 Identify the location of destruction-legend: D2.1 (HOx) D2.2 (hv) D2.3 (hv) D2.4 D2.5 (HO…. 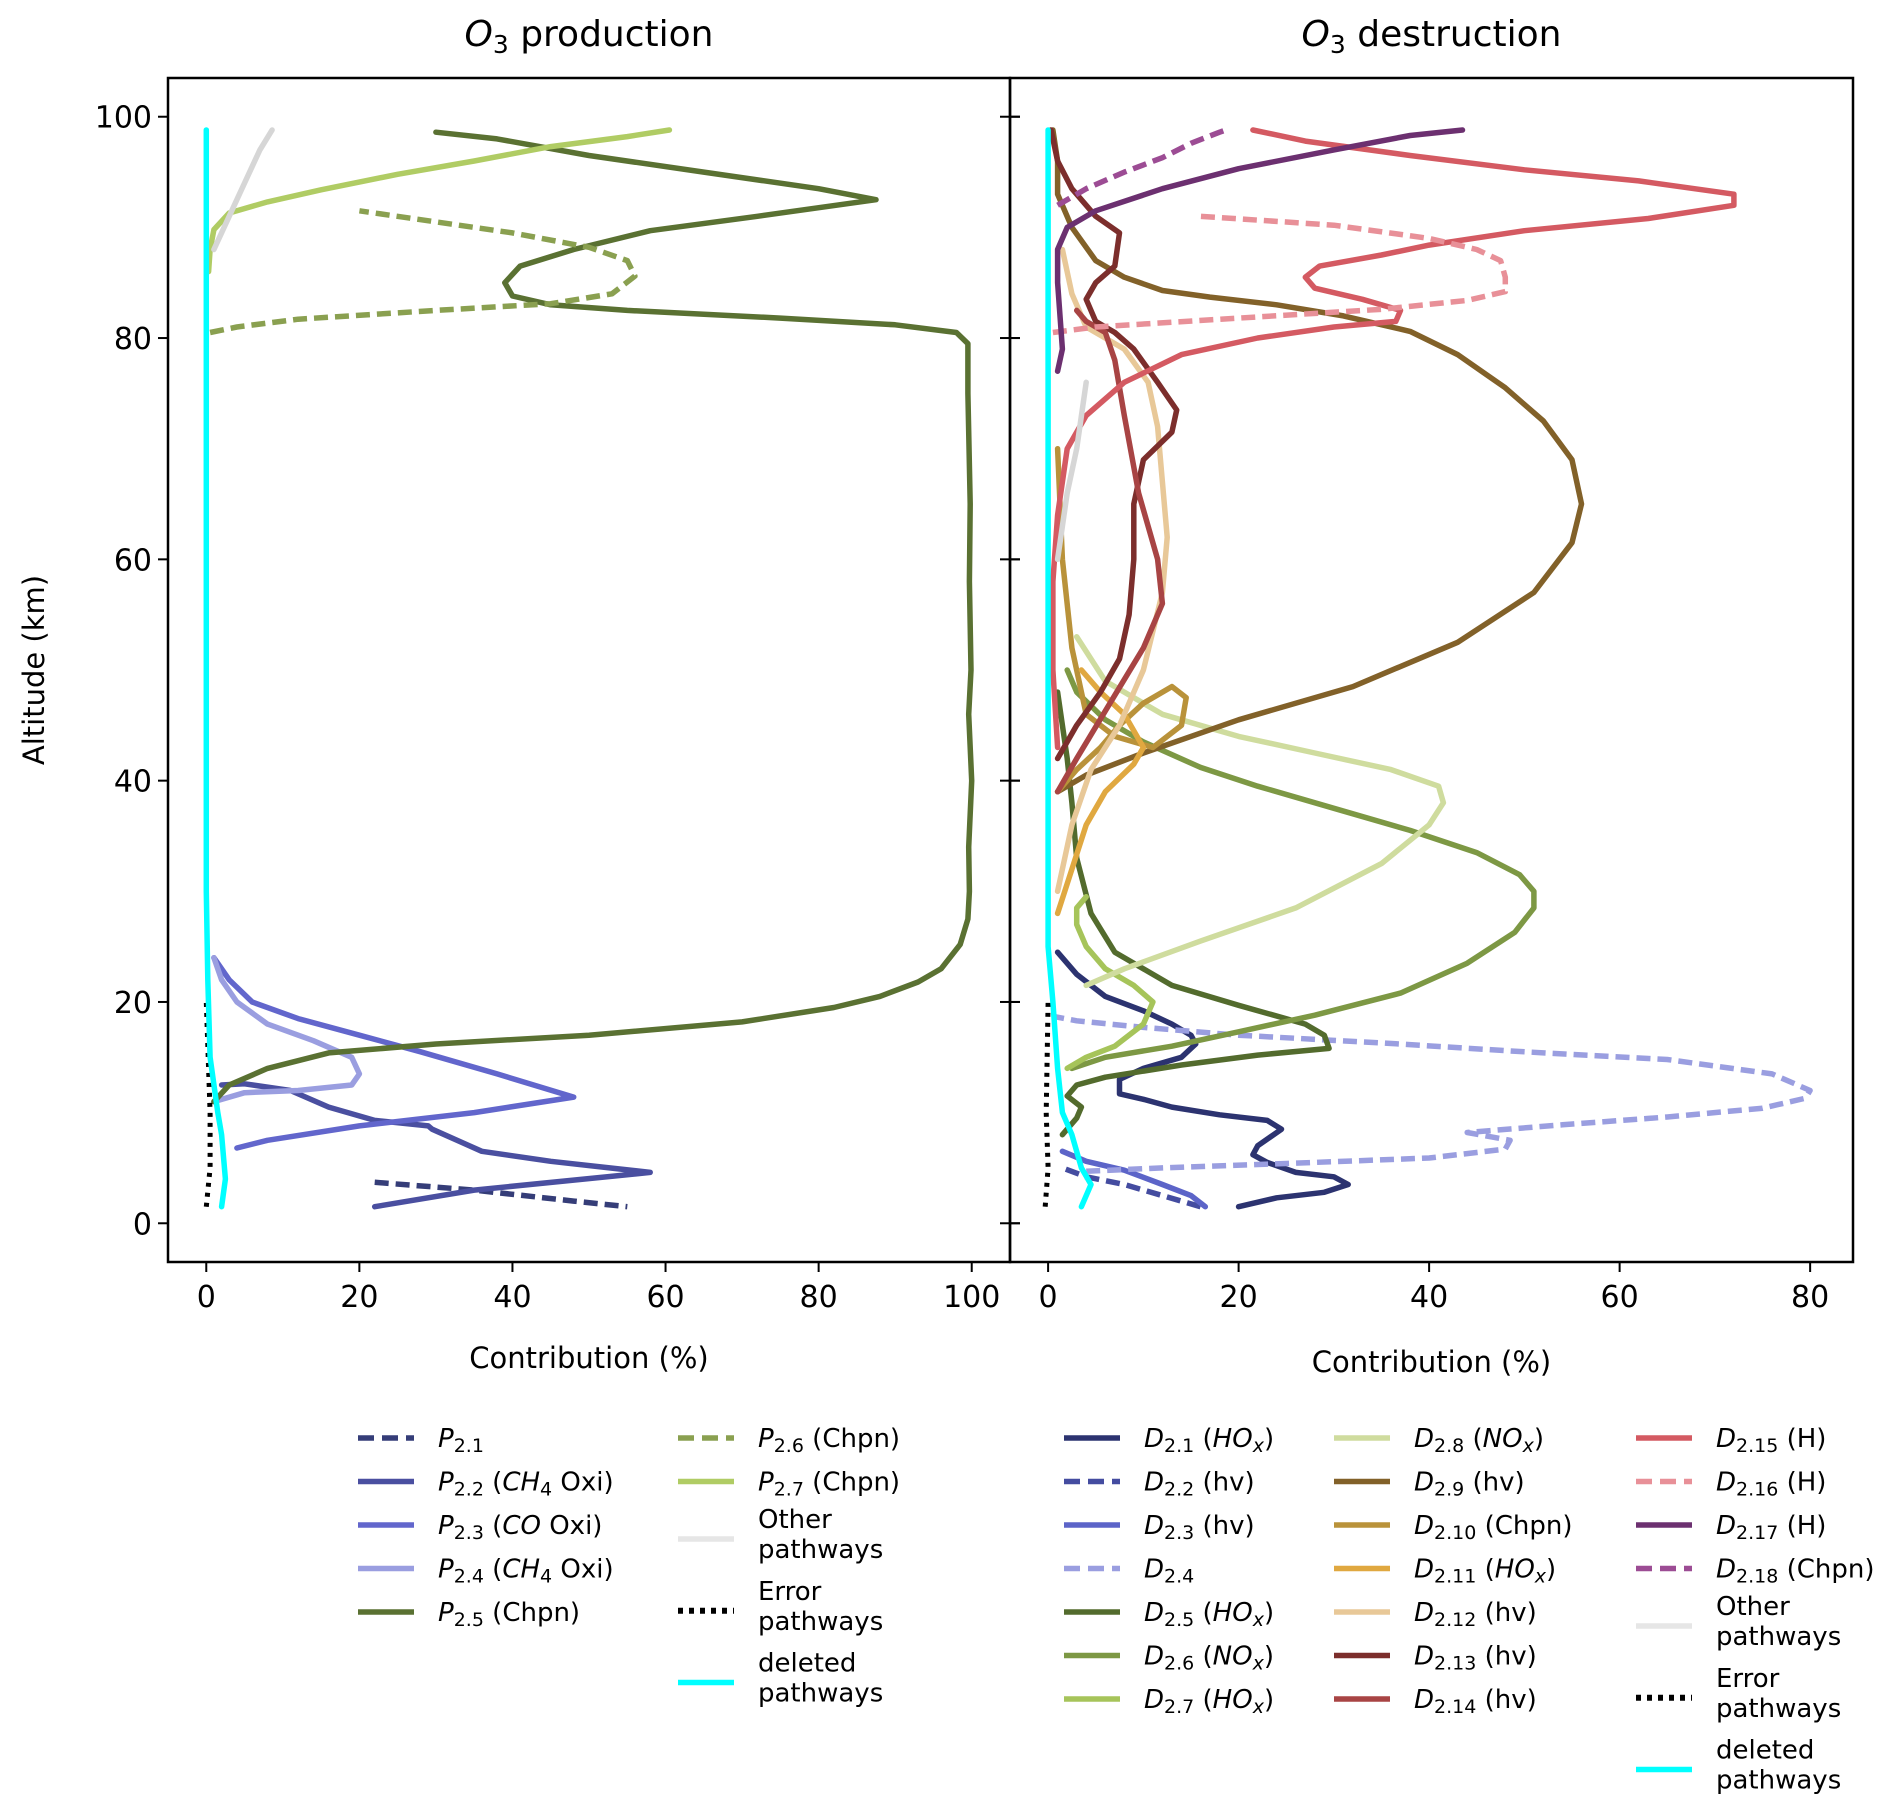
(1469, 1610).